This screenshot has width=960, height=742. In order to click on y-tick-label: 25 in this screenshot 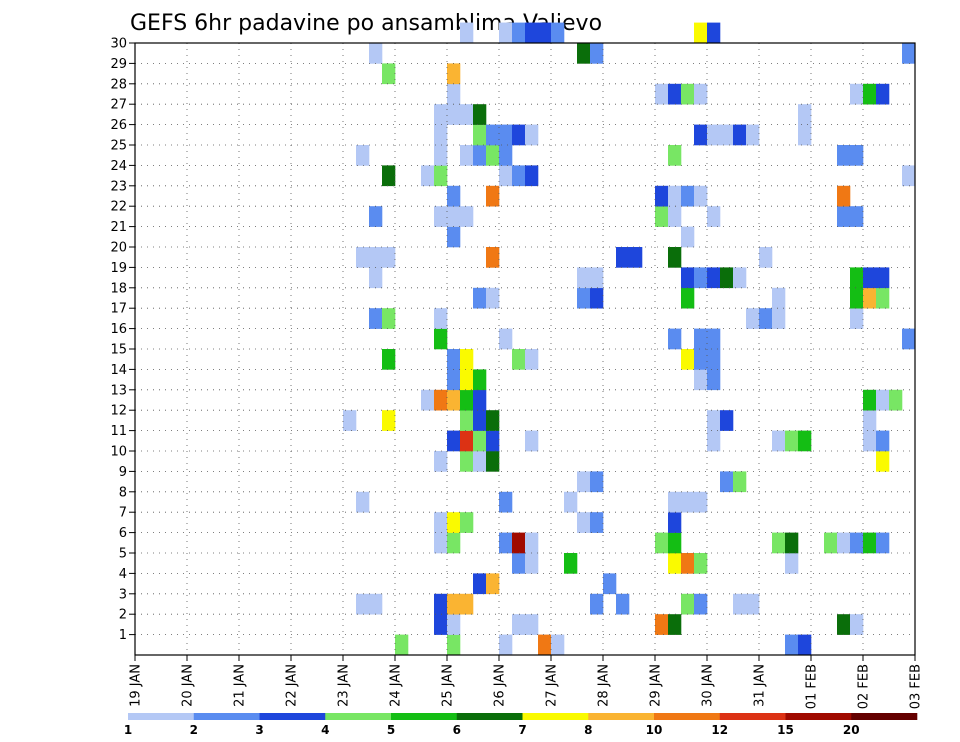, I will do `click(118, 146)`.